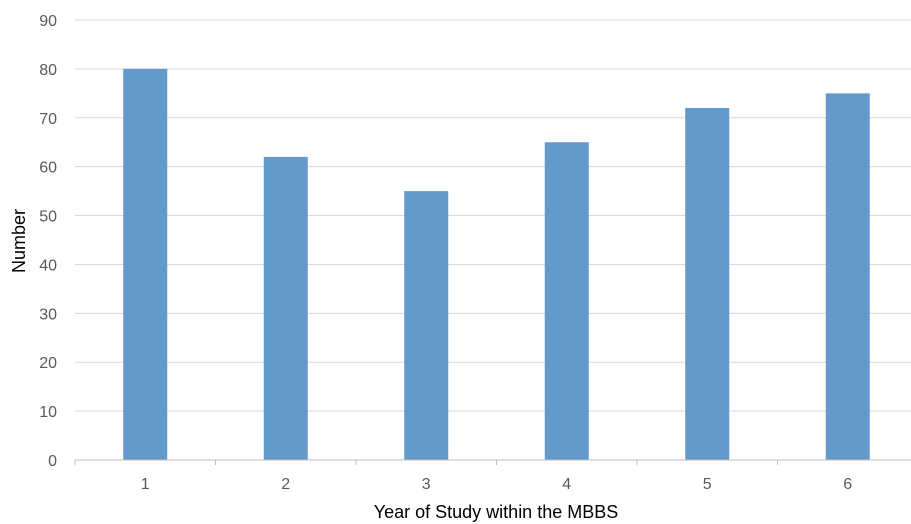 The width and height of the screenshot is (911, 524). I want to click on y-tick-label: 60, so click(48, 168).